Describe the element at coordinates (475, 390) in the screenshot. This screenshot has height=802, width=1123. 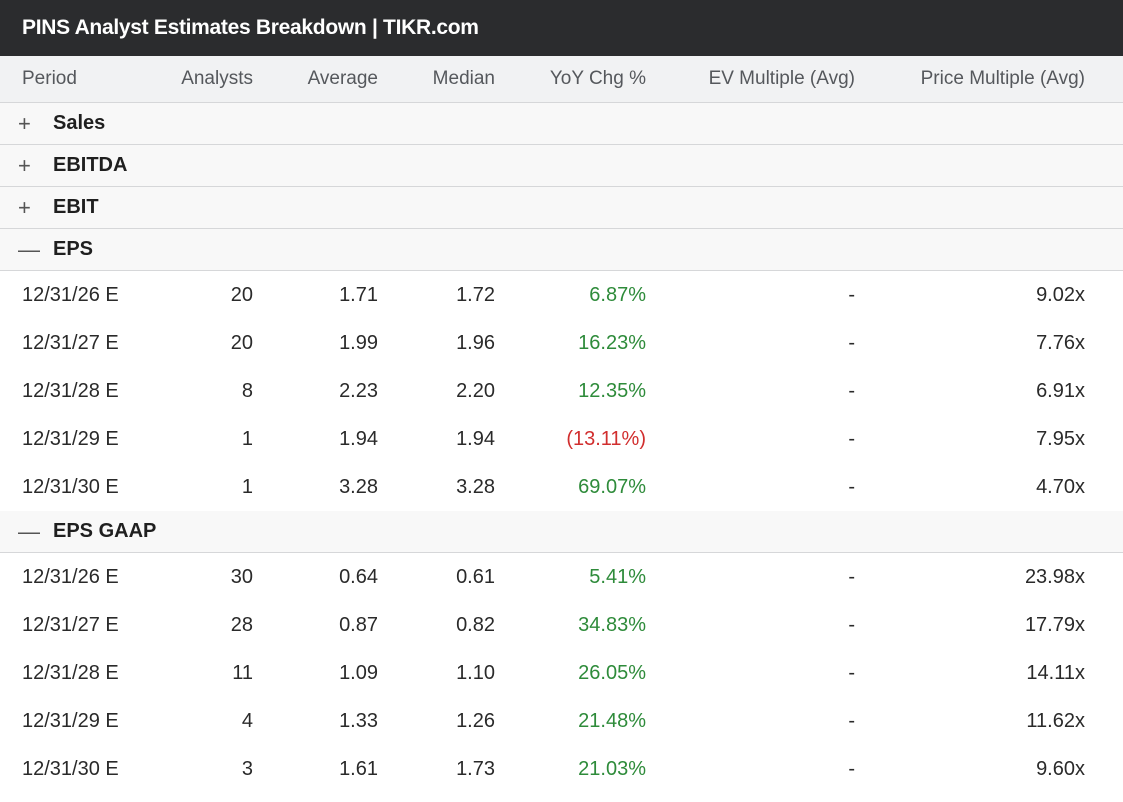
I see `median-cell: 2.20` at that location.